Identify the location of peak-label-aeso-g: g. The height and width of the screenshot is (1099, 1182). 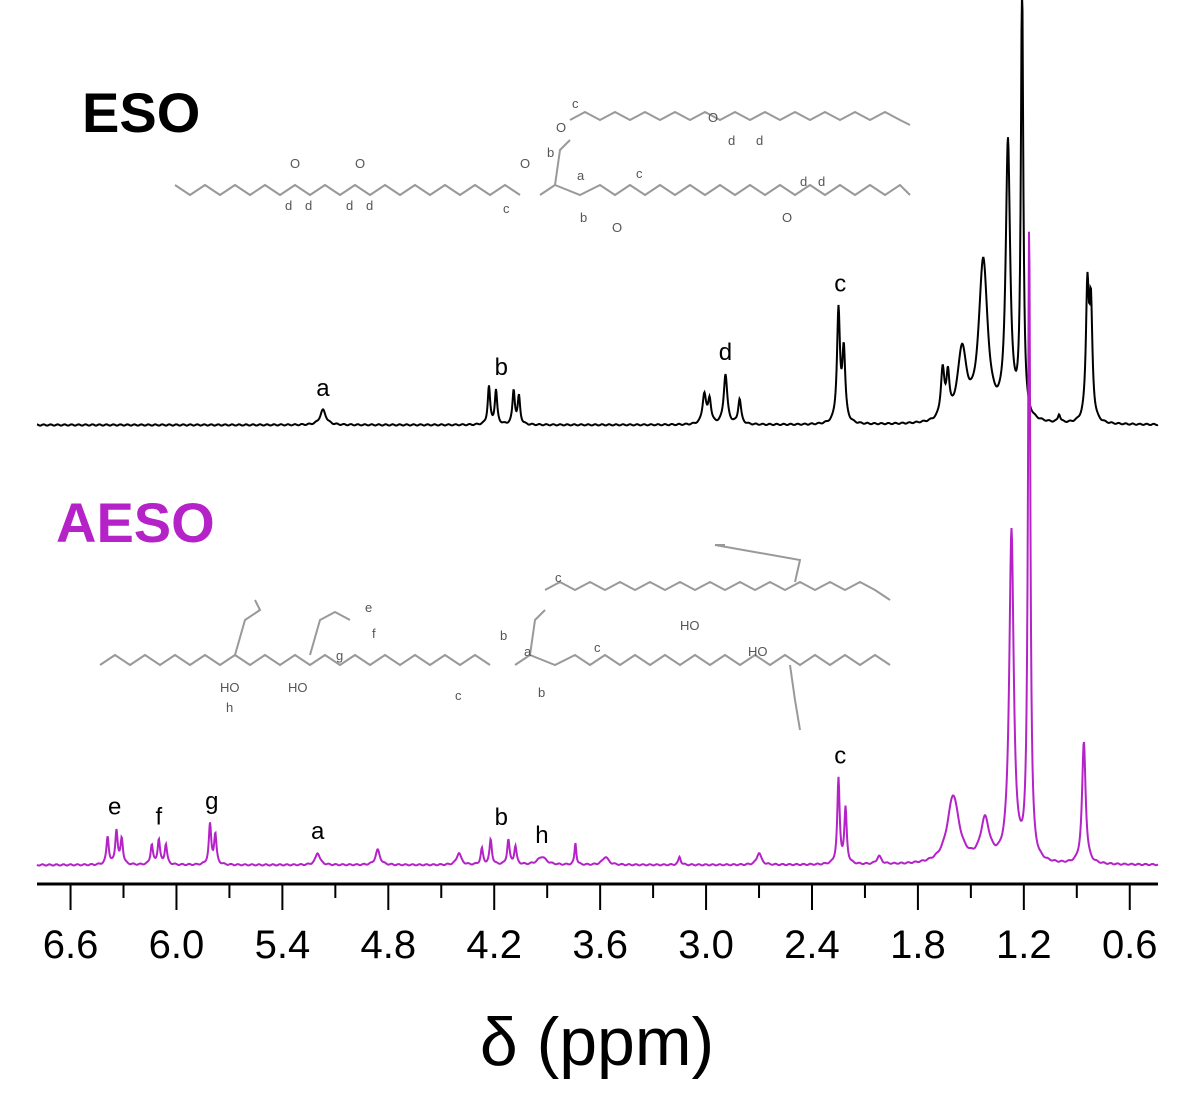
(211, 801).